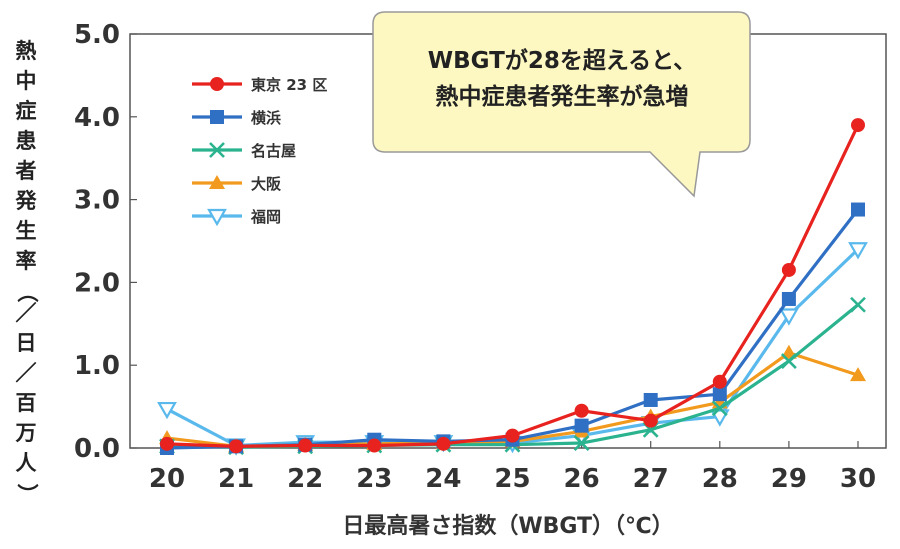 The width and height of the screenshot is (900, 549). Describe the element at coordinates (26, 261) in the screenshot. I see `y-axis-label-char: 率` at that location.